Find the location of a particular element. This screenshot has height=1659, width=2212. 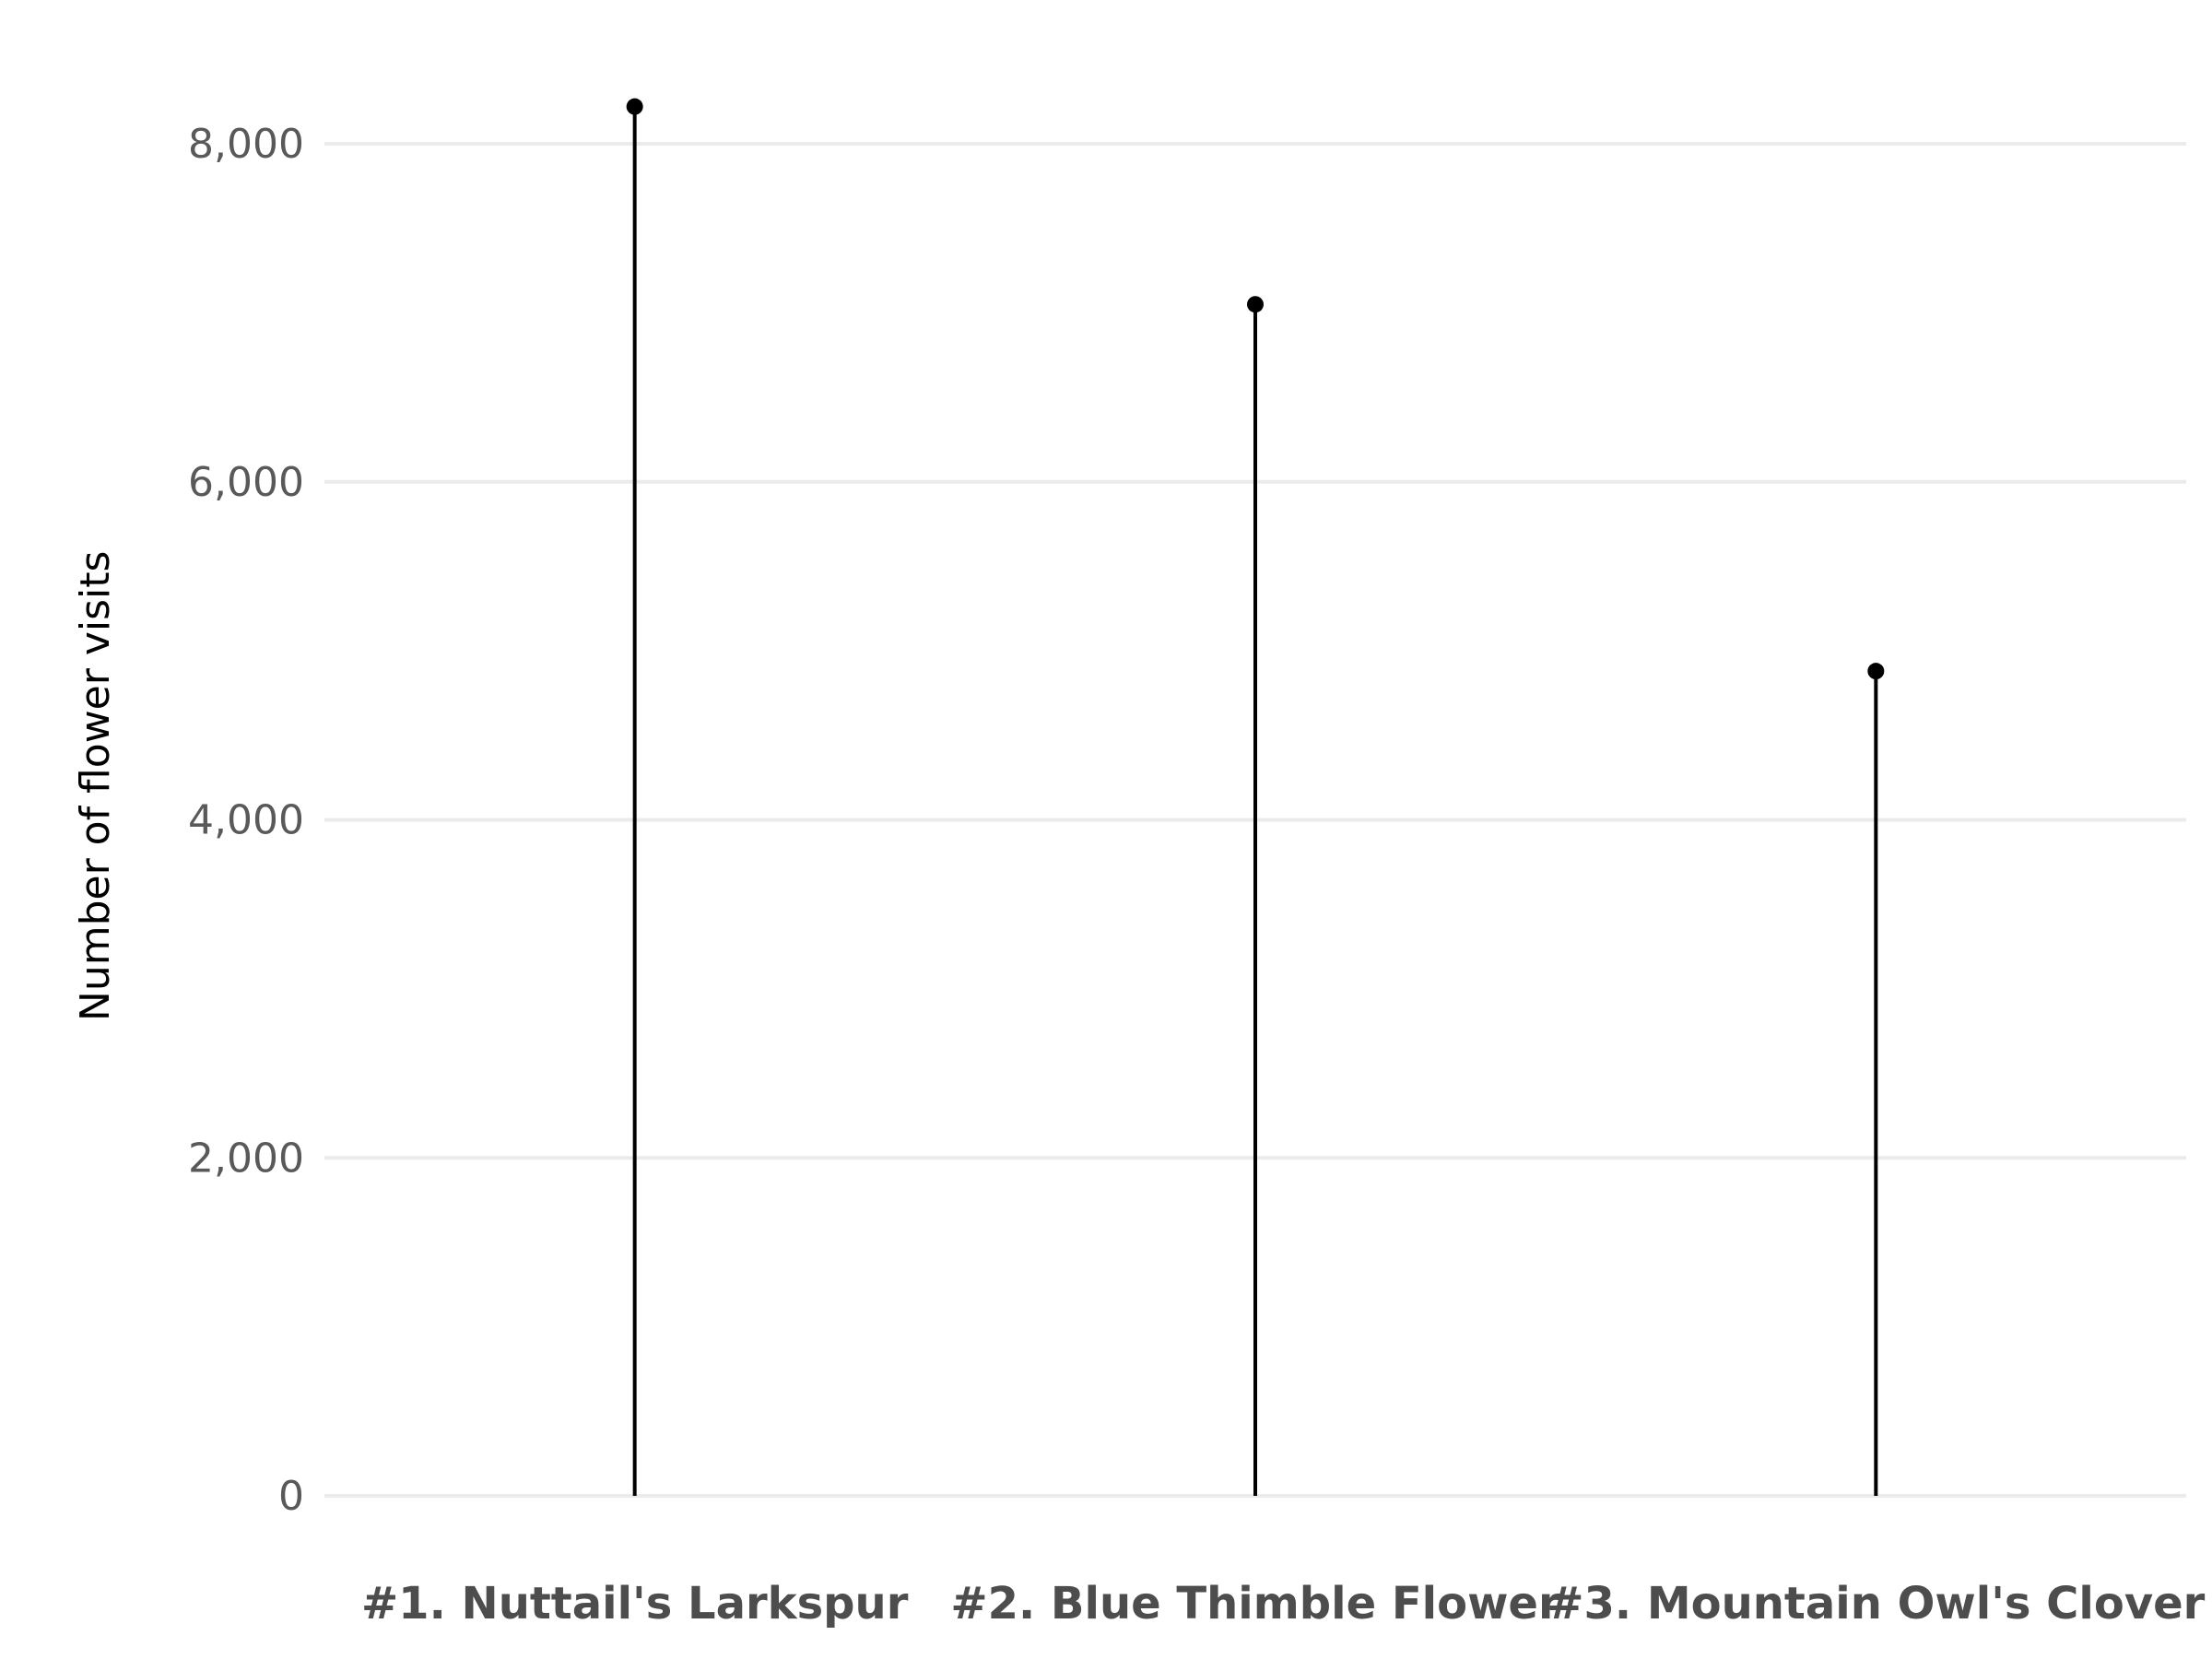

x-category-label: #3. Mountain Owl's Clover is located at coordinates (1876, 1604).